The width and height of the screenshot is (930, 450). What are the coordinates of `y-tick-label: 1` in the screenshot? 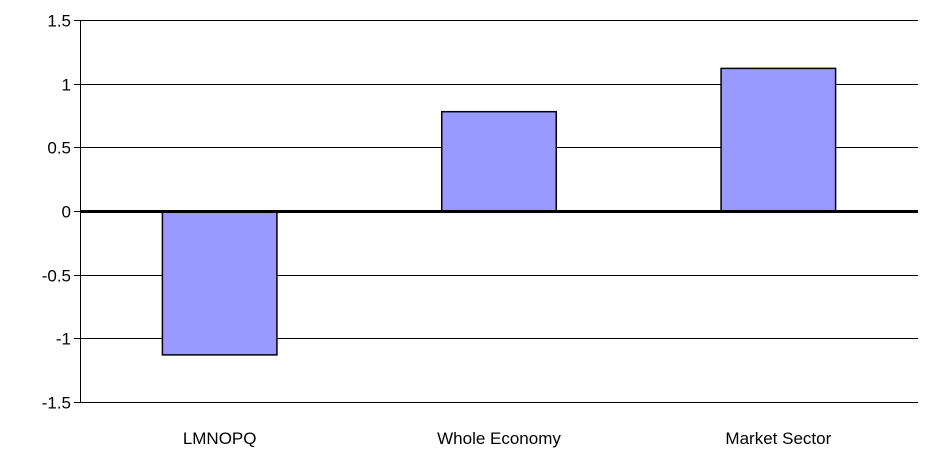 It's located at (66, 85).